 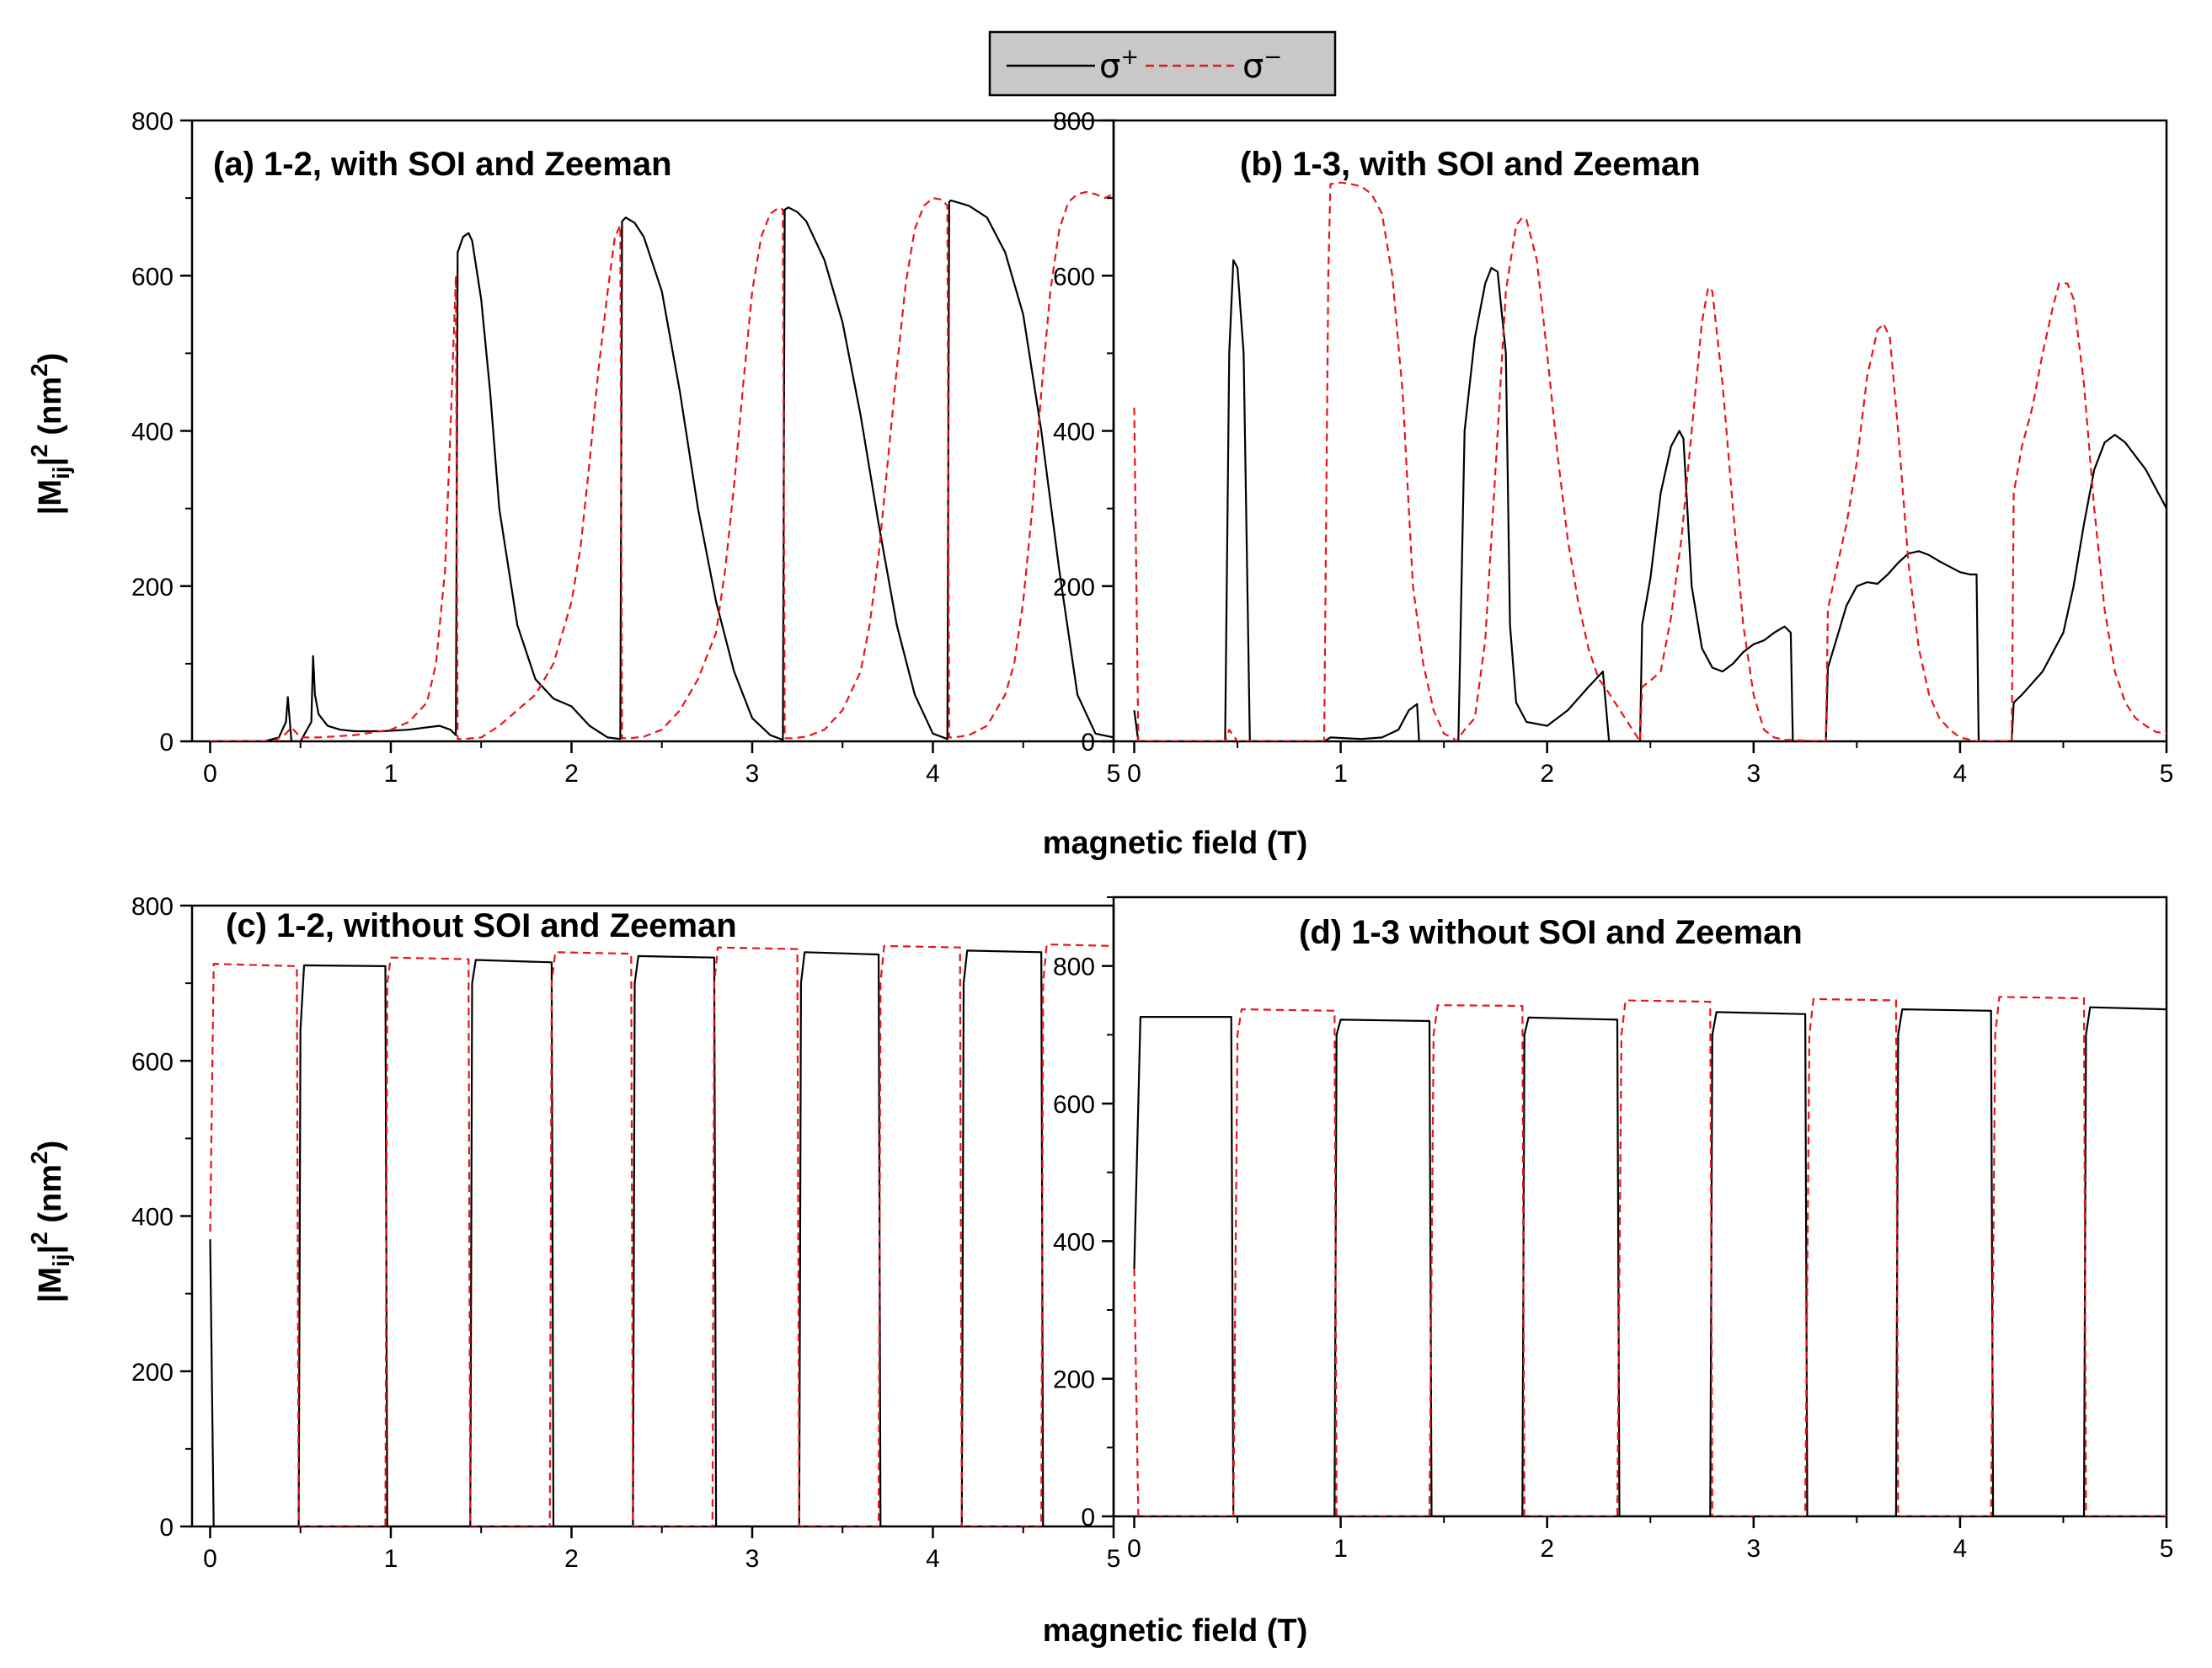 What do you see at coordinates (442, 164) in the screenshot?
I see `panel-title: (a) 1-2, with SOI and Zeeman` at bounding box center [442, 164].